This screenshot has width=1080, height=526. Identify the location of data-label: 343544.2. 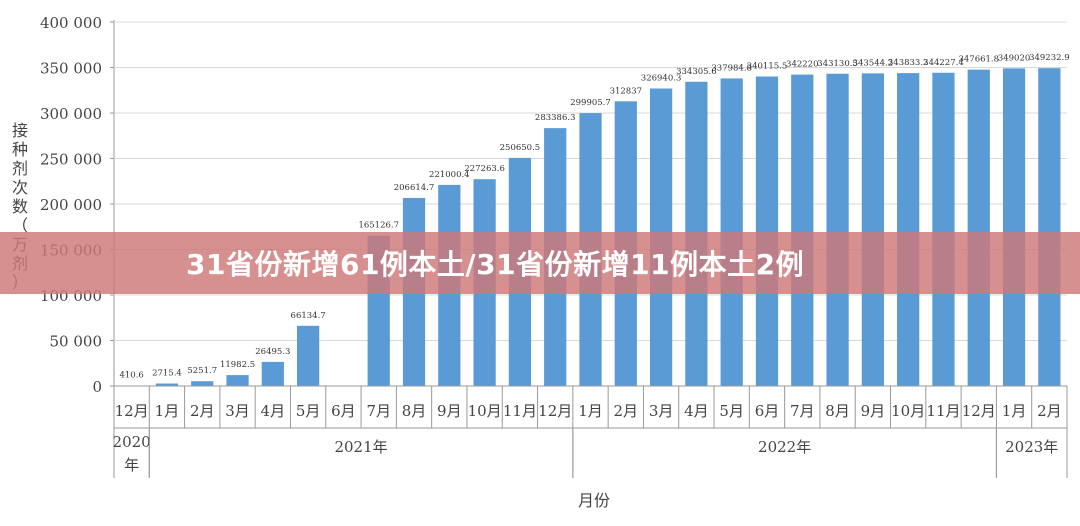
(873, 63).